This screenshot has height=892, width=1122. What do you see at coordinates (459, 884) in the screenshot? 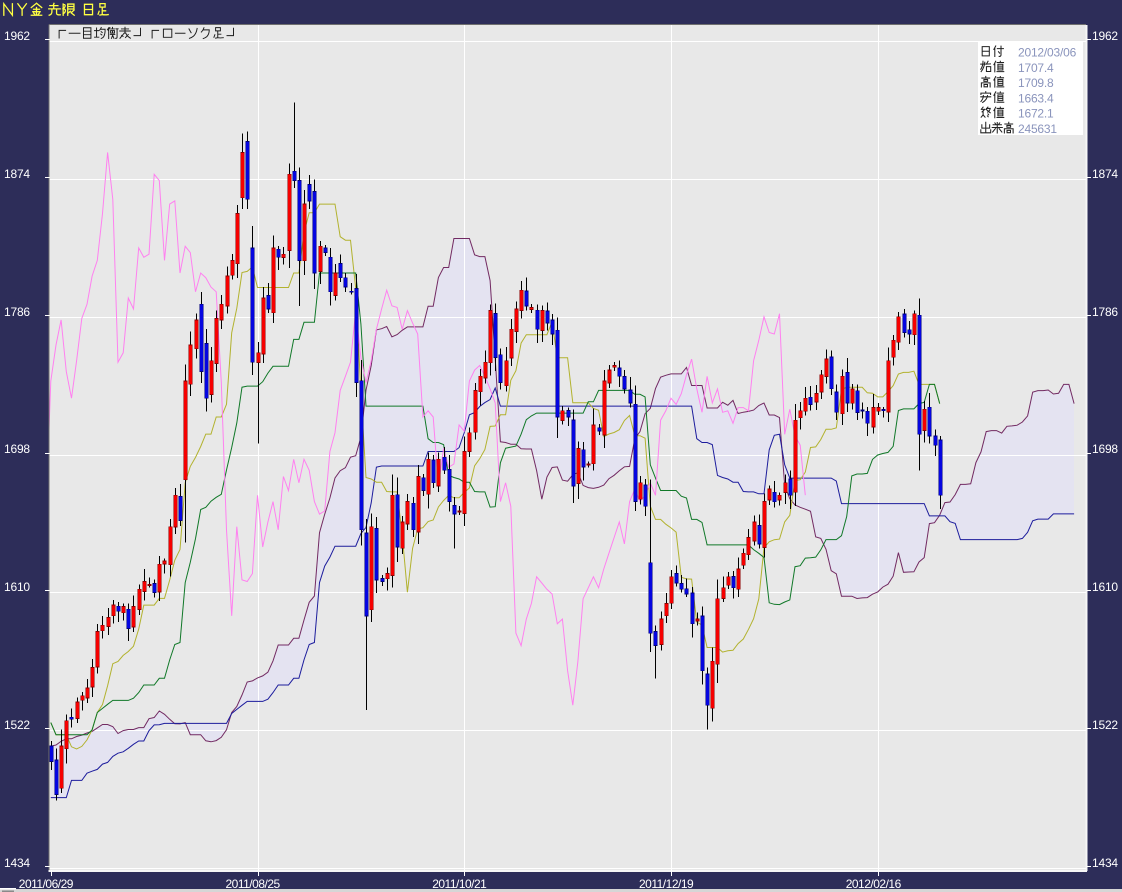
I see `svg-text: 2011/10/21` at bounding box center [459, 884].